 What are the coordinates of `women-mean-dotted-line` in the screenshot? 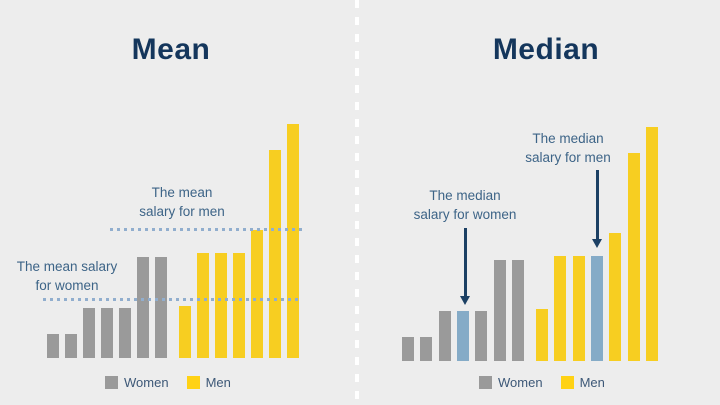 It's located at (171, 299).